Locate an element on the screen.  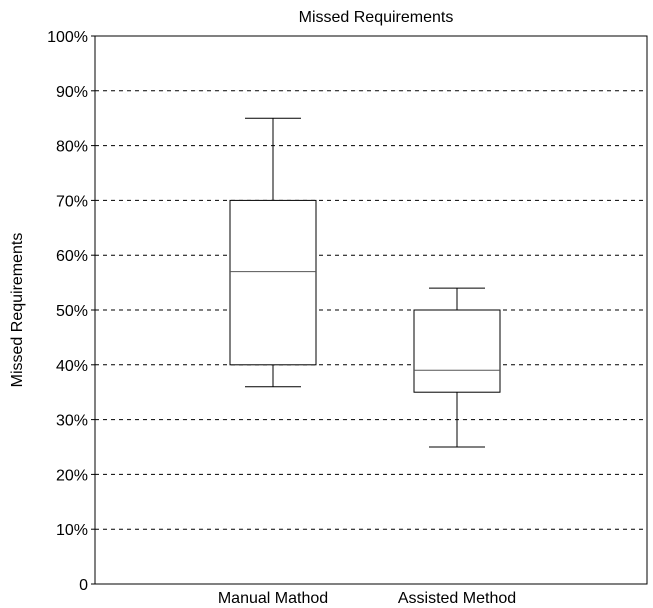
x-tick-label: Manual Mathod is located at coordinates (273, 598).